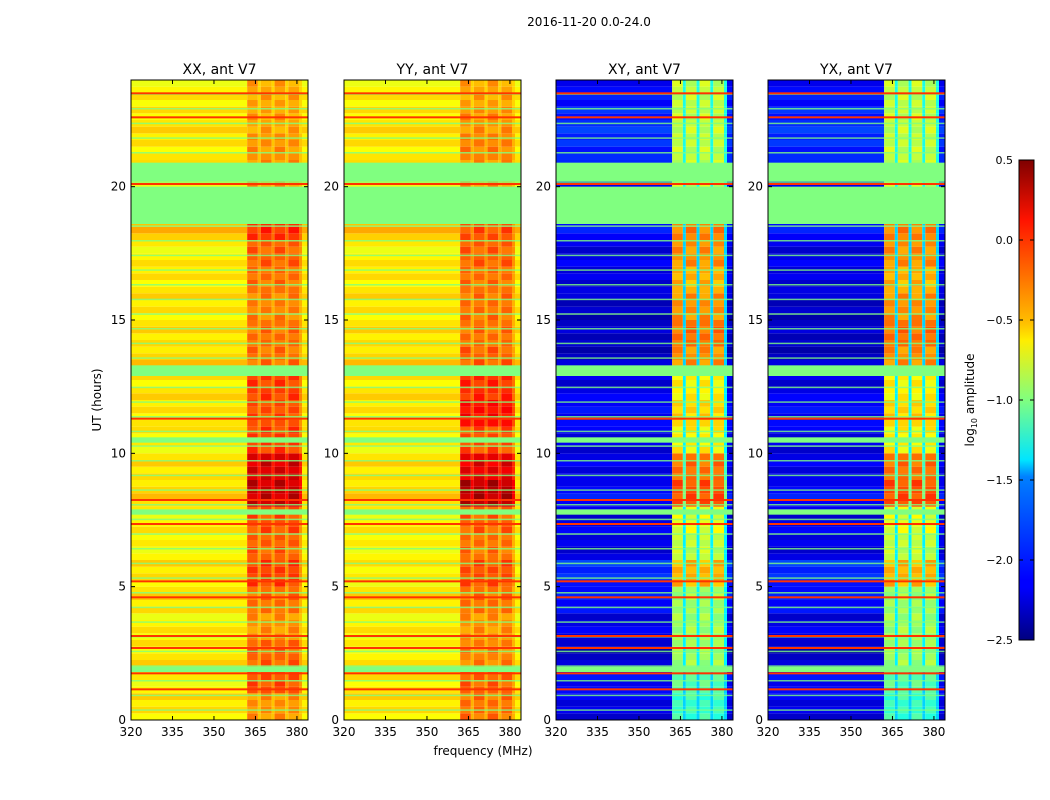 The width and height of the screenshot is (1050, 800). What do you see at coordinates (644, 418) in the screenshot?
I see `flag-line` at bounding box center [644, 418].